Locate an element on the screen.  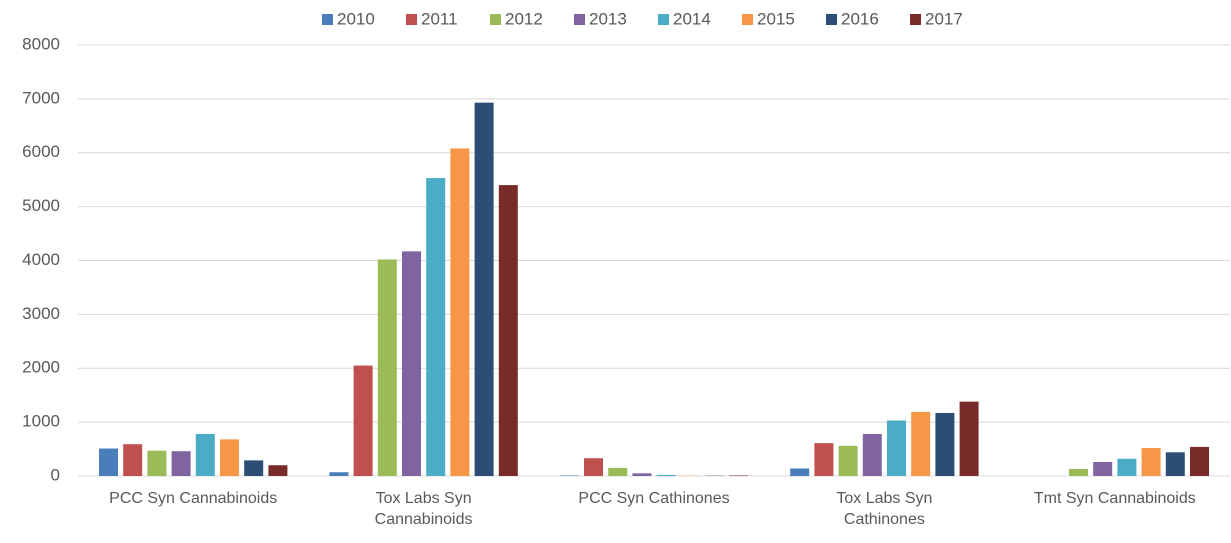
x-tick-label: Tox Labs Syn Cannabinoids is located at coordinates (423, 509).